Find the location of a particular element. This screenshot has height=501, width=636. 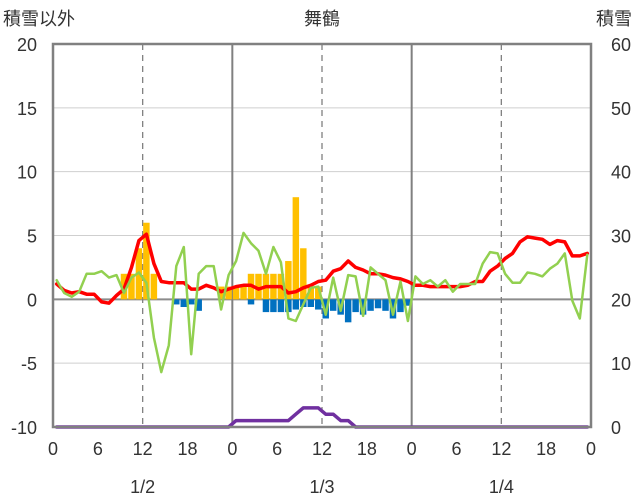

right-tick-label: 60 is located at coordinates (621, 45).